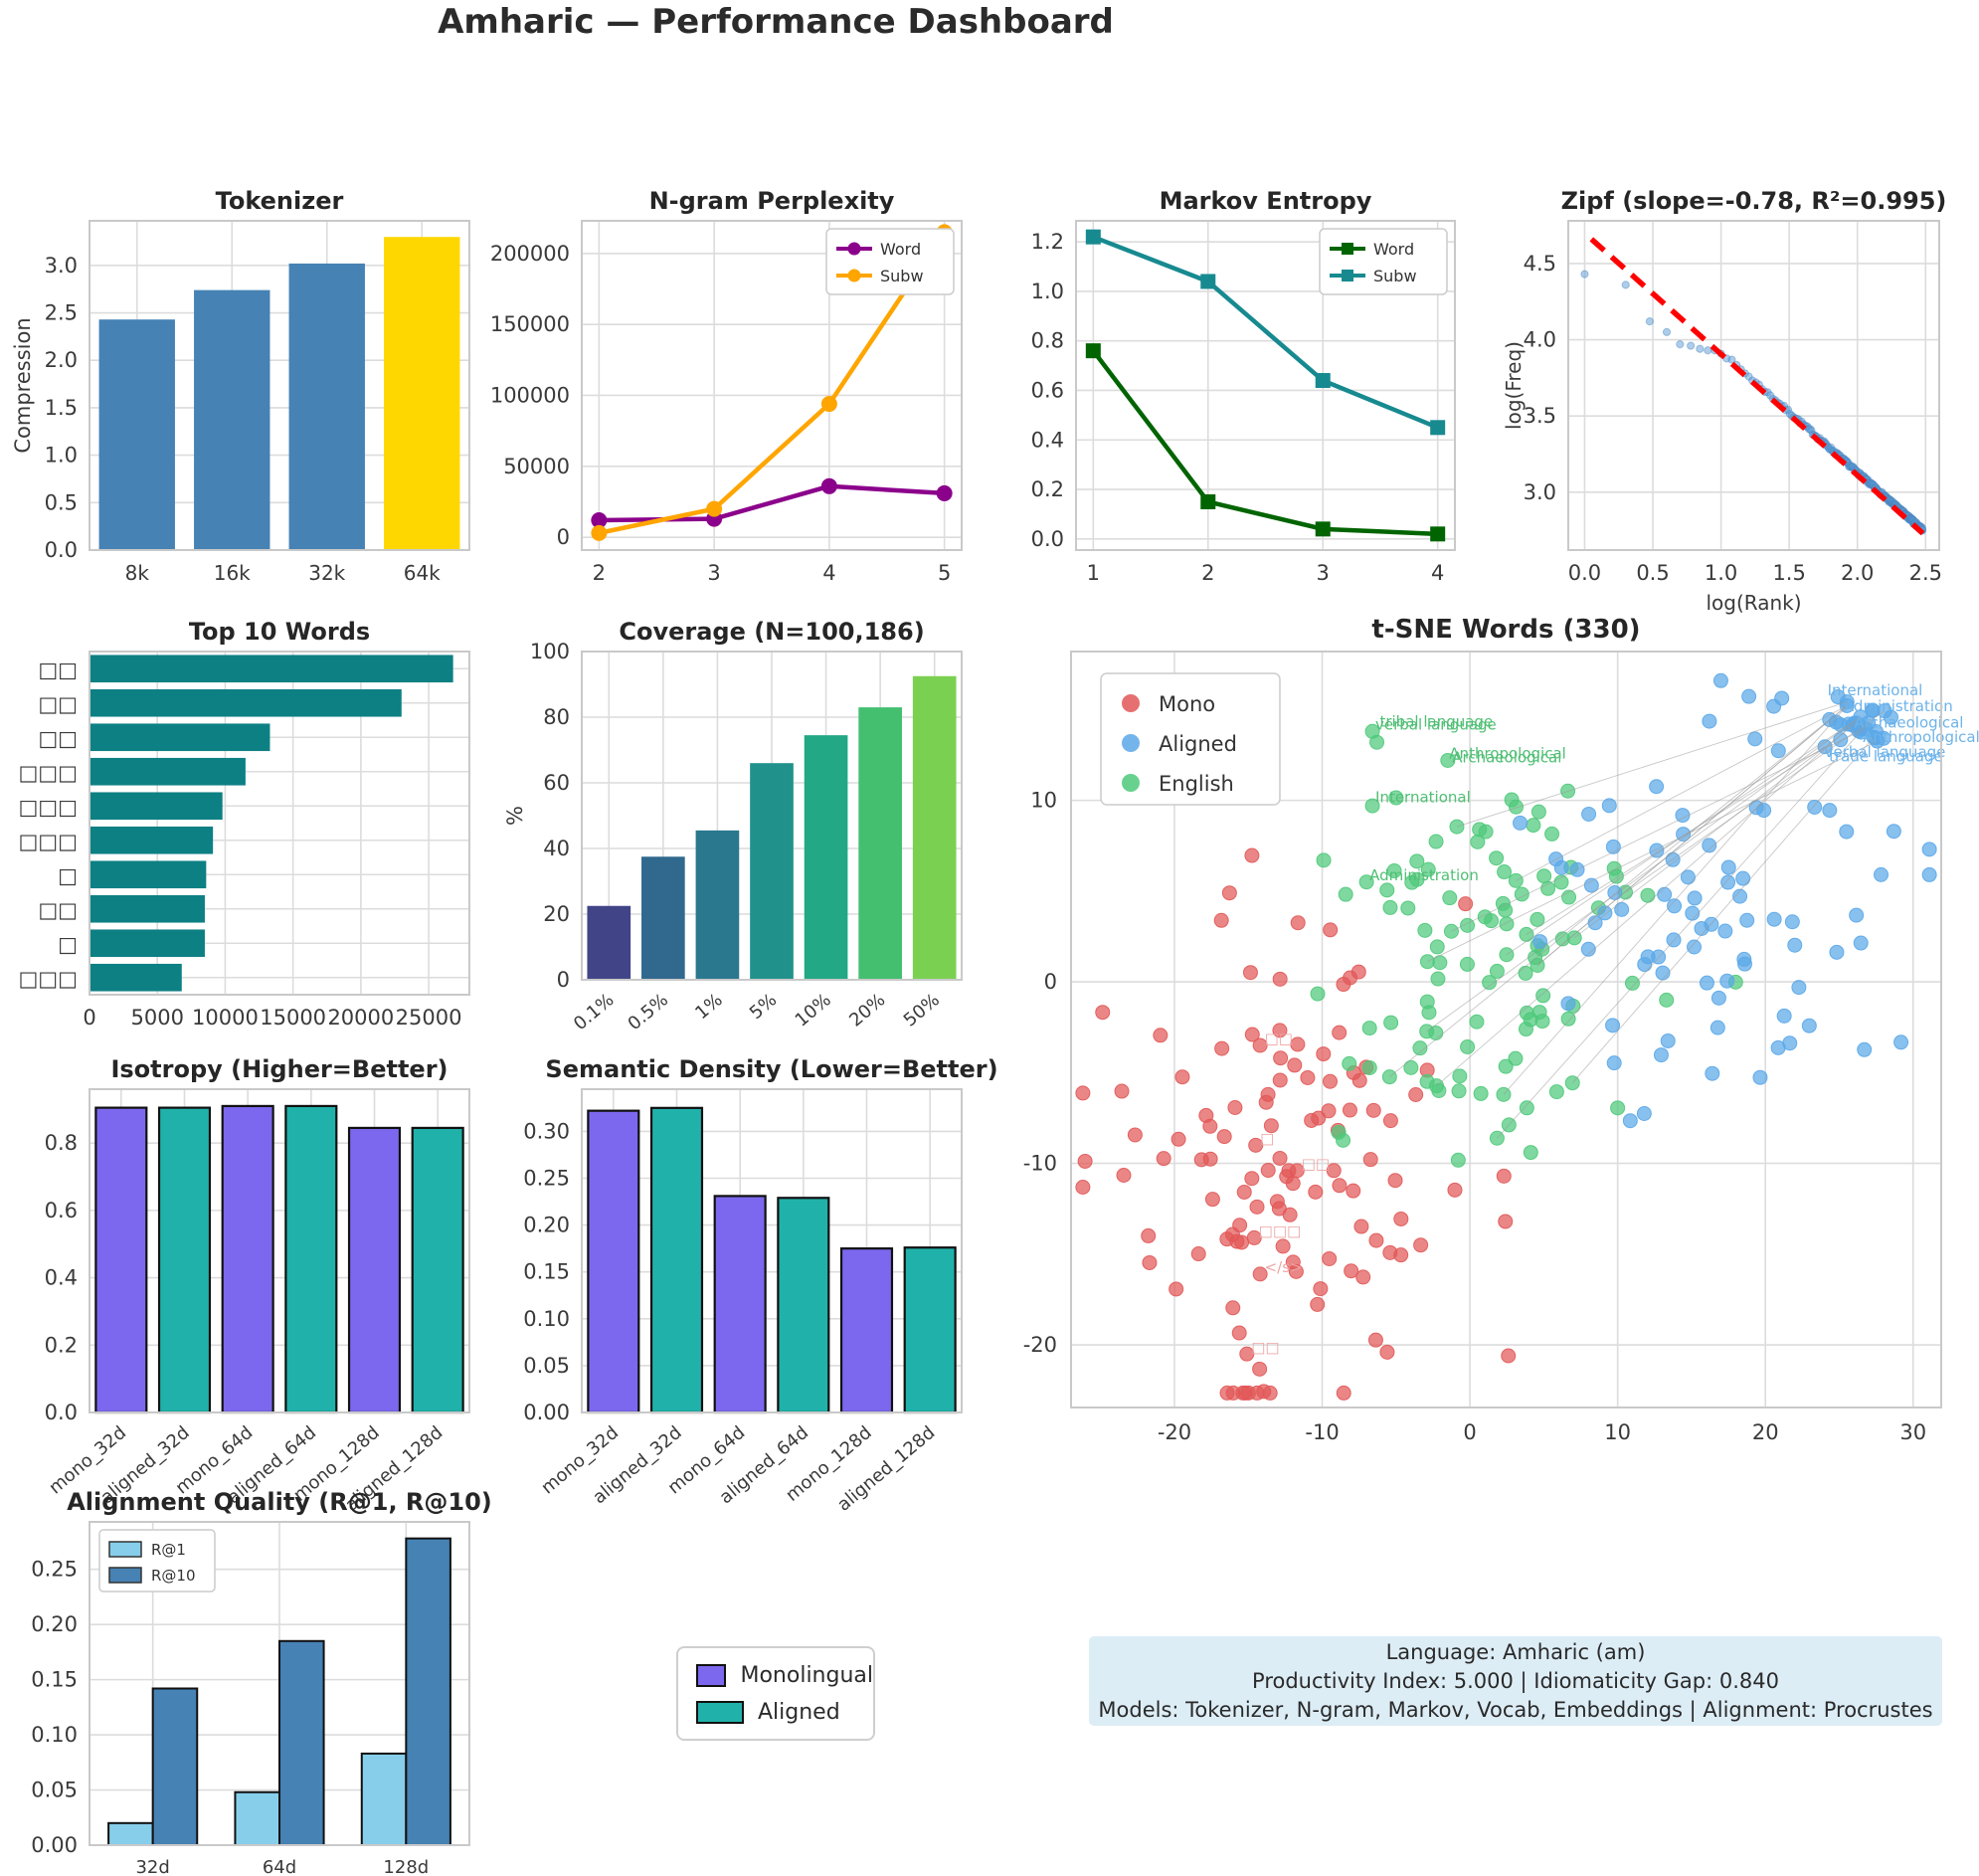 The width and height of the screenshot is (1979, 1876). I want to click on semdensity-ytick: 0.20, so click(546, 1225).